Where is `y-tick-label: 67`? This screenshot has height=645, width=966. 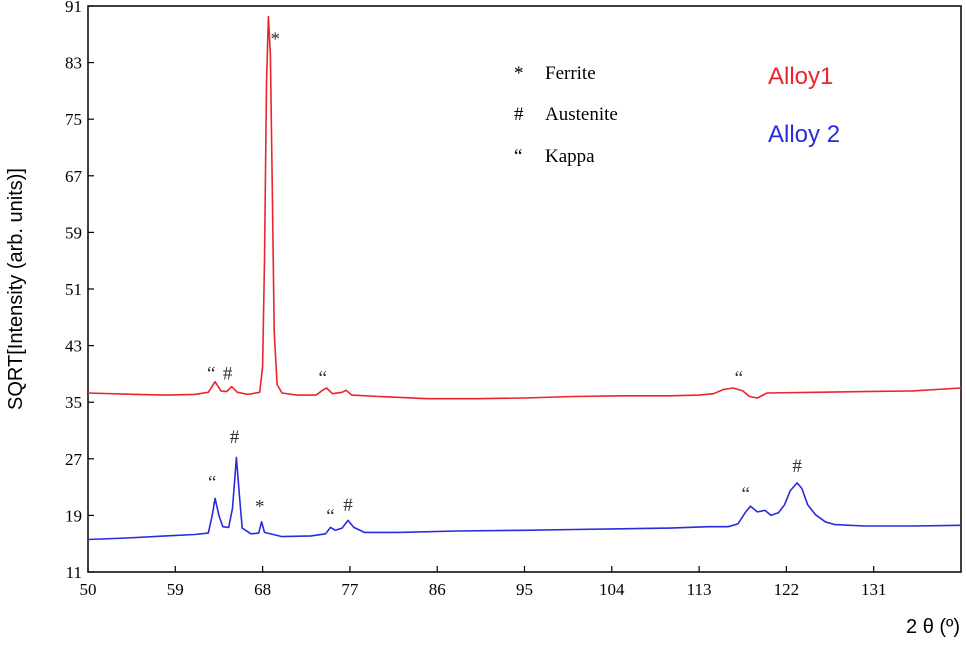 y-tick-label: 67 is located at coordinates (74, 176).